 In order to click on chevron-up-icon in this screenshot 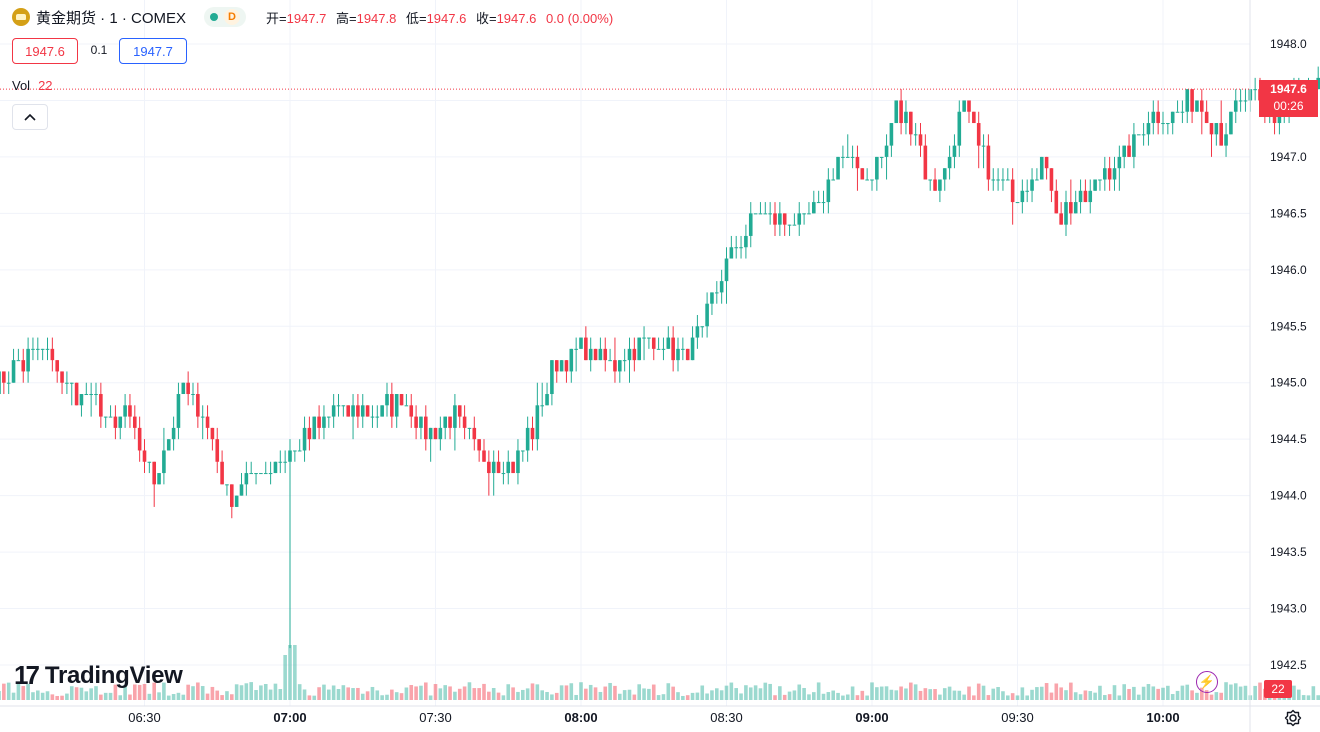, I will do `click(30, 117)`.